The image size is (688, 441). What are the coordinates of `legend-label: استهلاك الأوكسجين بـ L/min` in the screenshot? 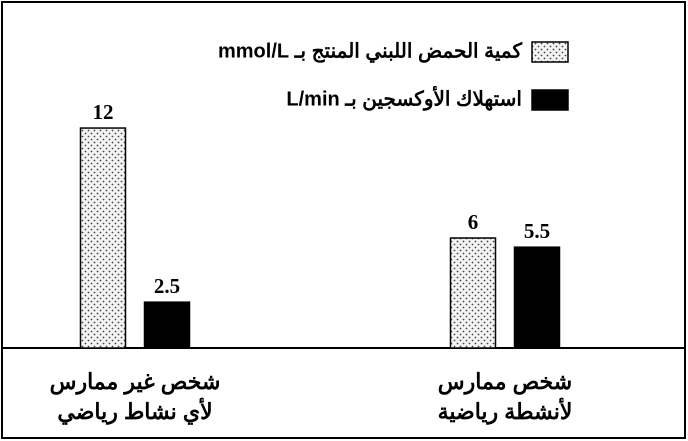 It's located at (404, 98).